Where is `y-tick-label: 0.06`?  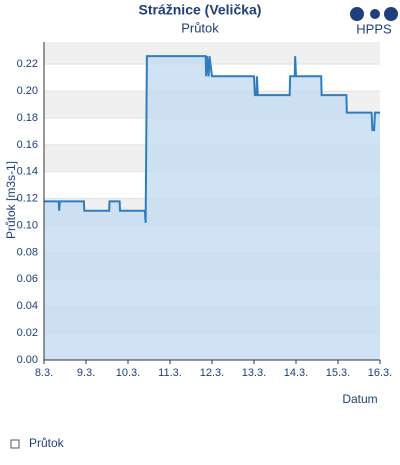
y-tick-label: 0.06 is located at coordinates (27, 279).